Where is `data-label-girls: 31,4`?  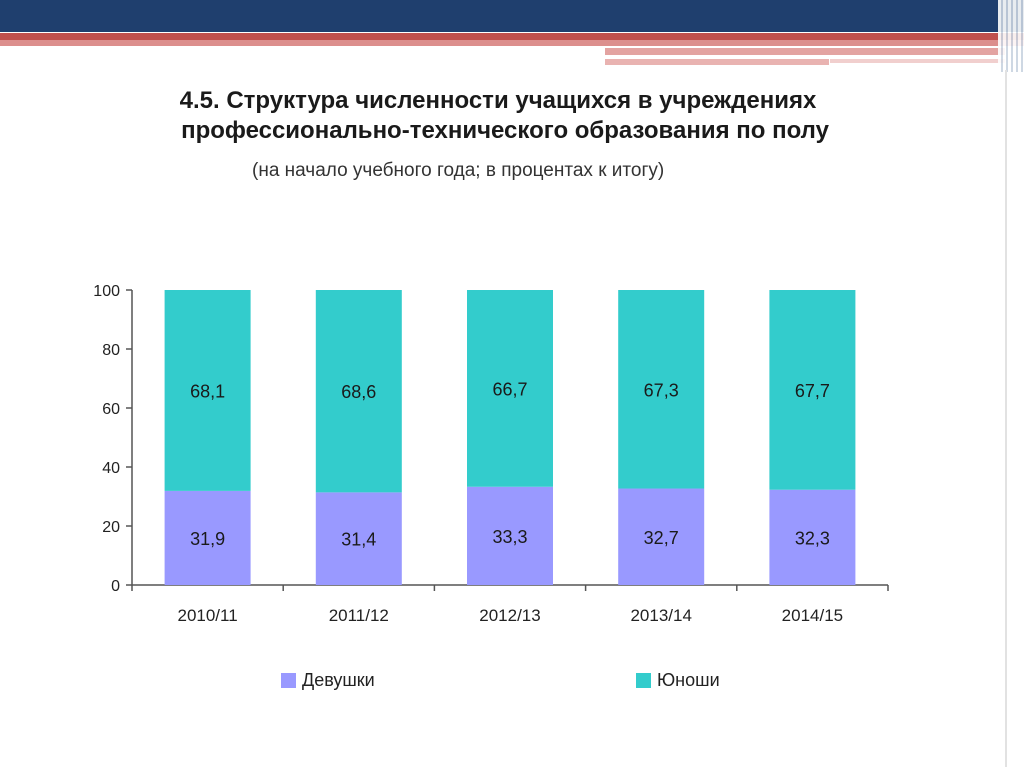 data-label-girls: 31,4 is located at coordinates (358, 540).